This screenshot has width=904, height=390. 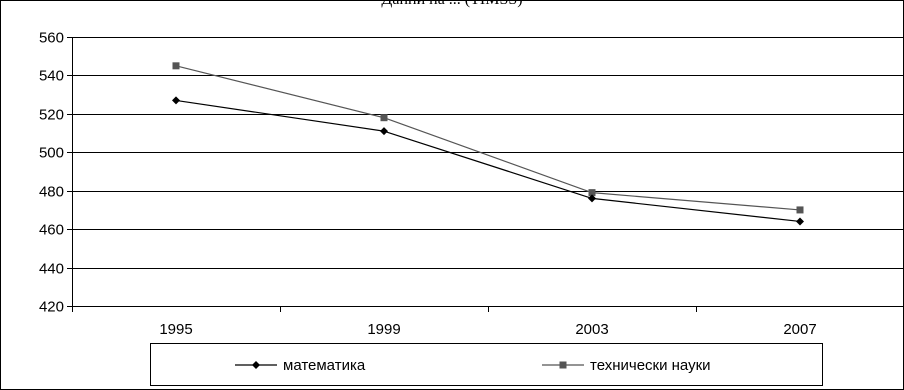 What do you see at coordinates (51, 307) in the screenshot?
I see `y-tick-label: 420` at bounding box center [51, 307].